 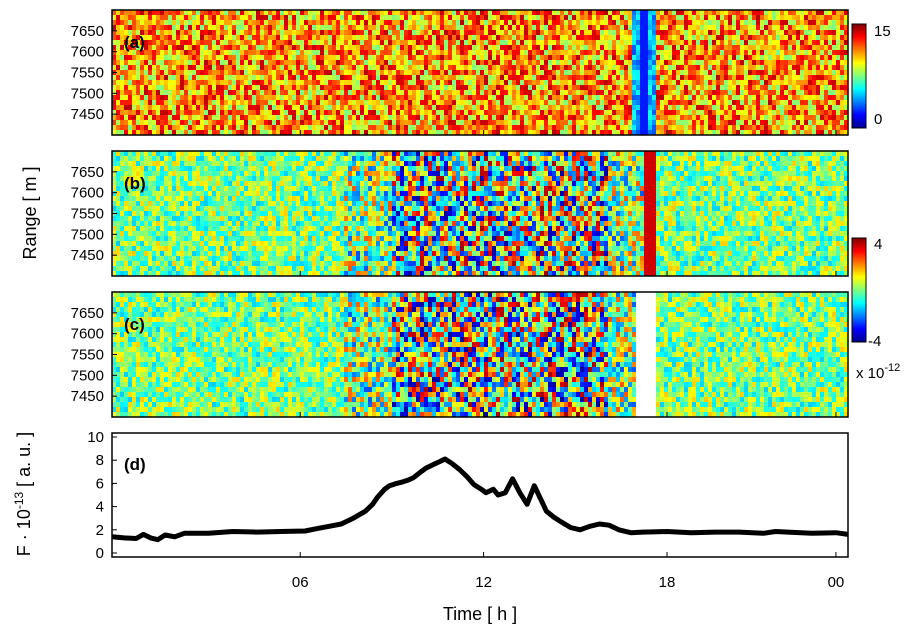 What do you see at coordinates (87, 31) in the screenshot?
I see `y-tick-label: 7650` at bounding box center [87, 31].